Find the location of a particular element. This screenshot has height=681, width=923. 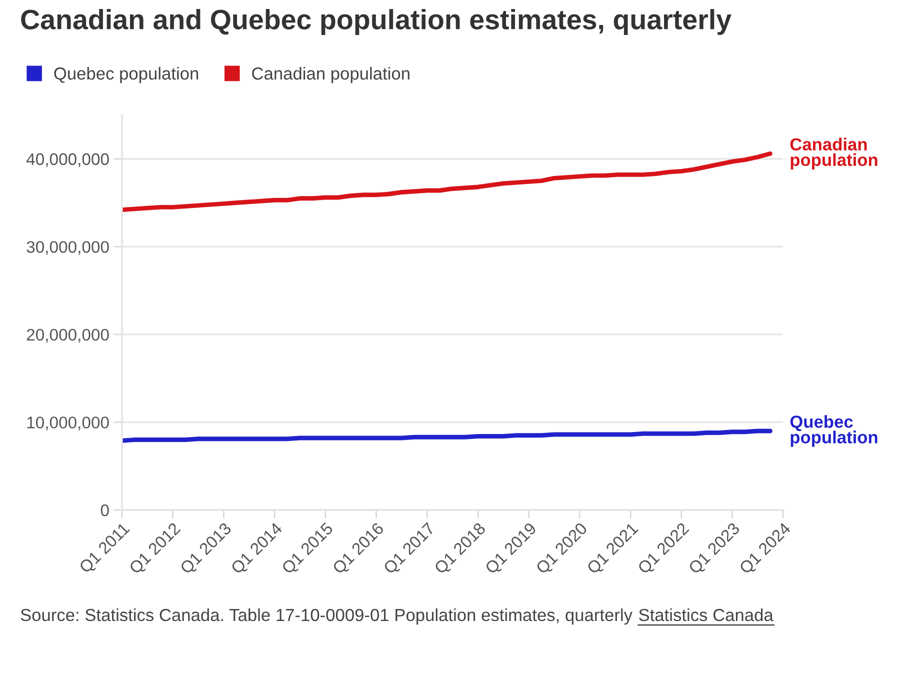

y-tick-label: 20,000,000 is located at coordinates (67, 335).